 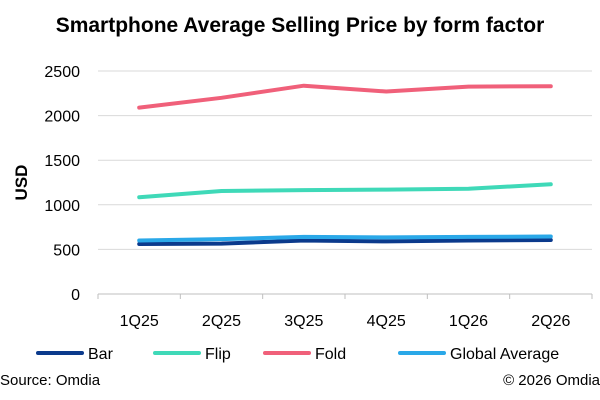 What do you see at coordinates (75, 295) in the screenshot?
I see `y-tick-label: 0` at bounding box center [75, 295].